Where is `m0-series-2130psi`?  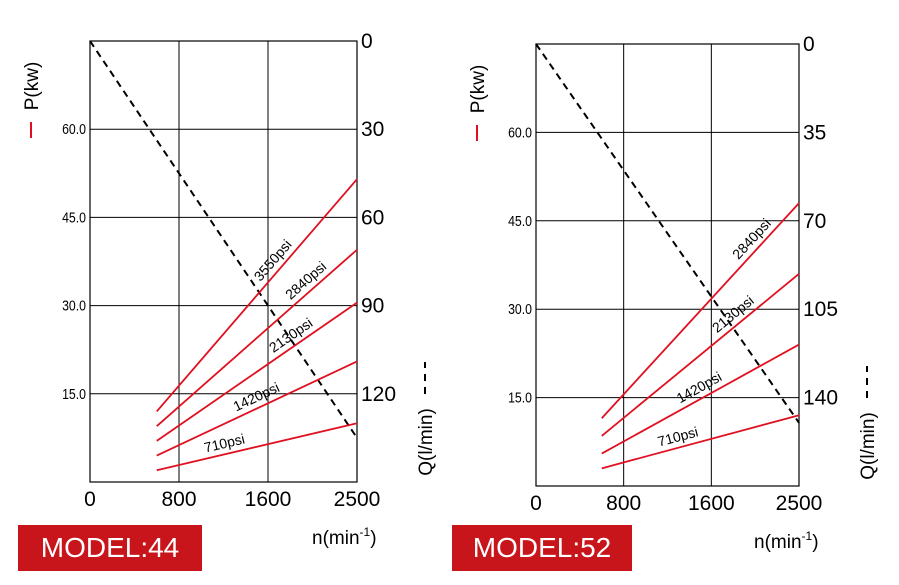
m0-series-2130psi is located at coordinates (257, 371).